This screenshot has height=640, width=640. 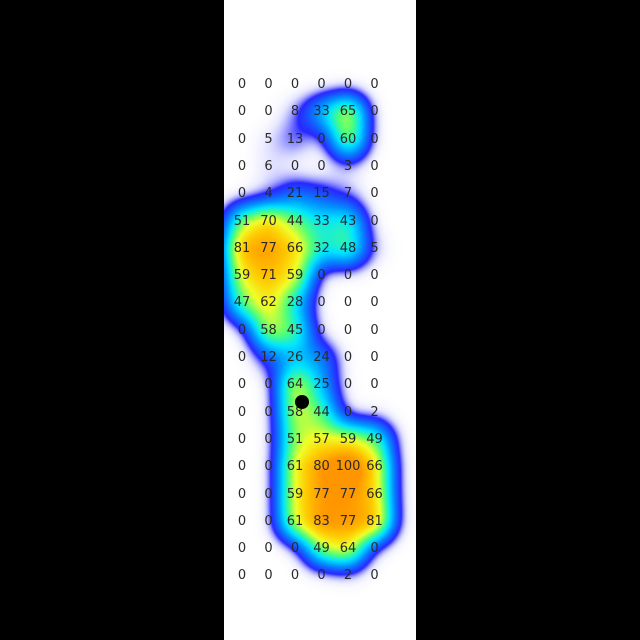 I want to click on cell-value: 58, so click(x=268, y=330).